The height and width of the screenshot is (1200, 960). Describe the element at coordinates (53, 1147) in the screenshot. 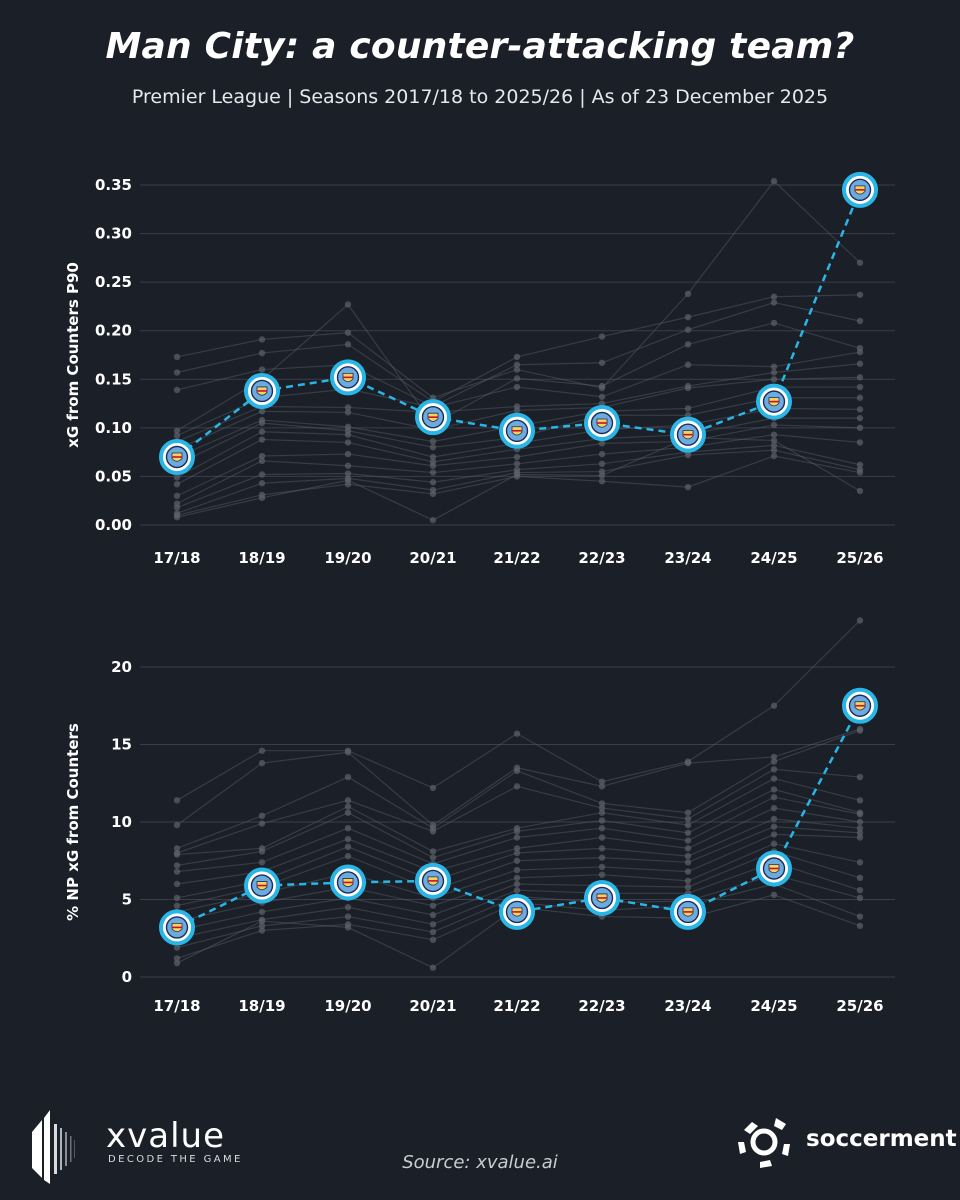

I see `xvalue-logo-icon` at that location.